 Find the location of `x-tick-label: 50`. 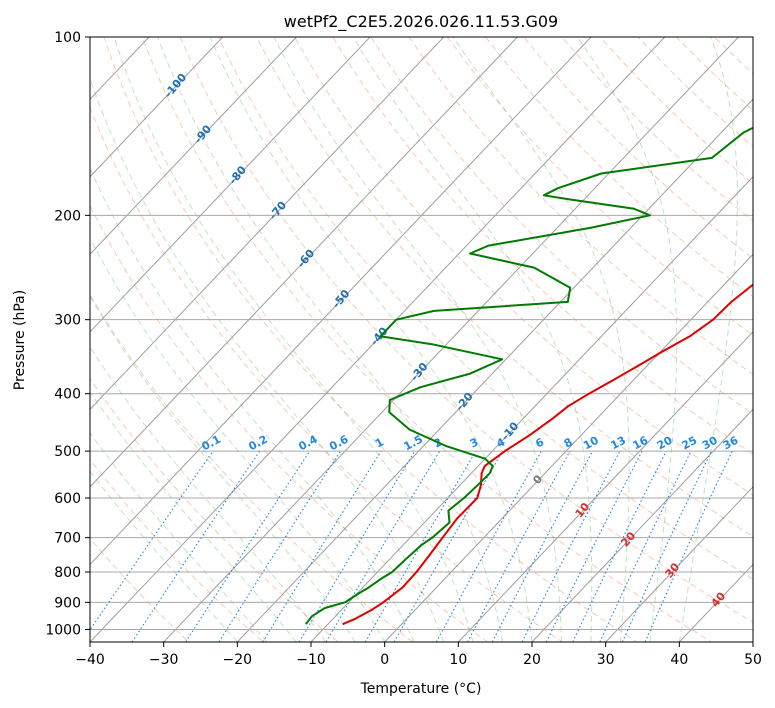

x-tick-label: 50 is located at coordinates (753, 660).